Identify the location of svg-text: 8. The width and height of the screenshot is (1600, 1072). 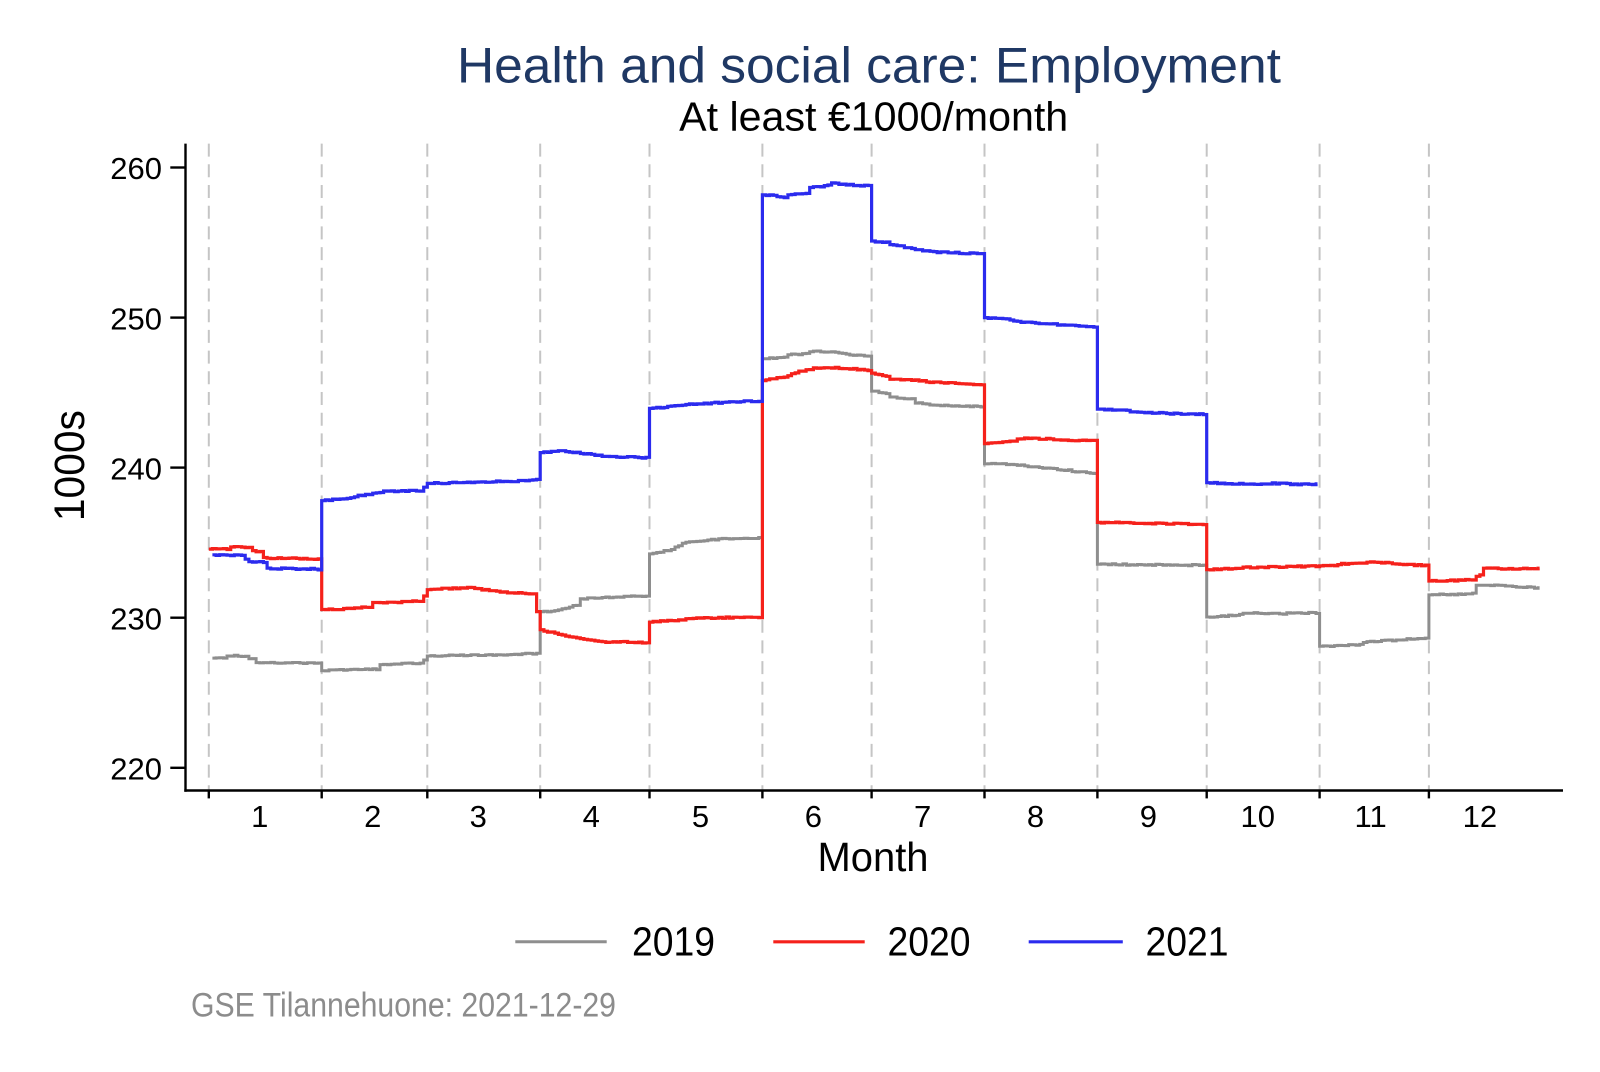
(1035, 816).